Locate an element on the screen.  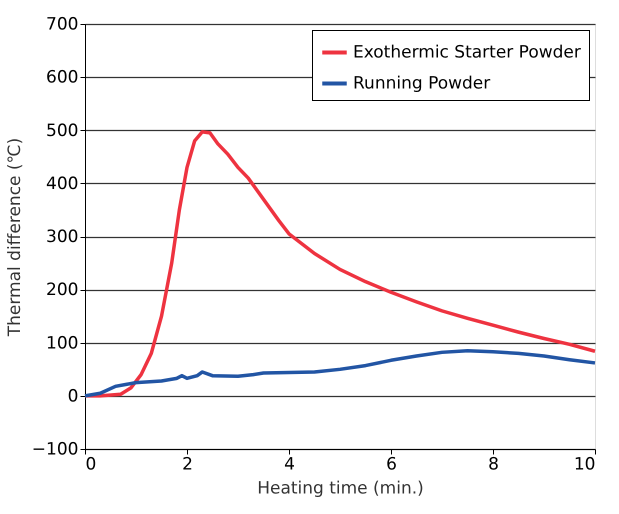
x-tick-label: 6 is located at coordinates (391, 464).